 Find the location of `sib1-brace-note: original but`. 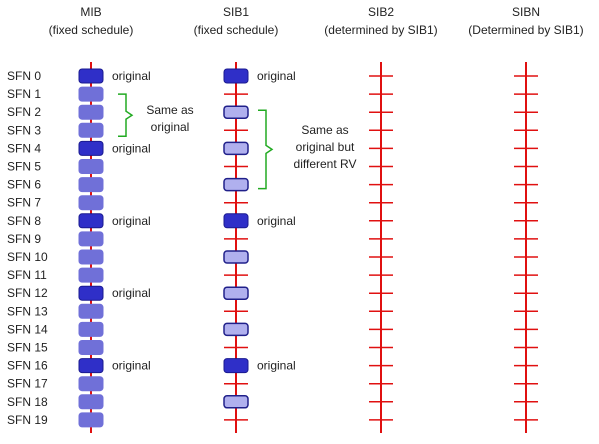

sib1-brace-note: original but is located at coordinates (325, 147).